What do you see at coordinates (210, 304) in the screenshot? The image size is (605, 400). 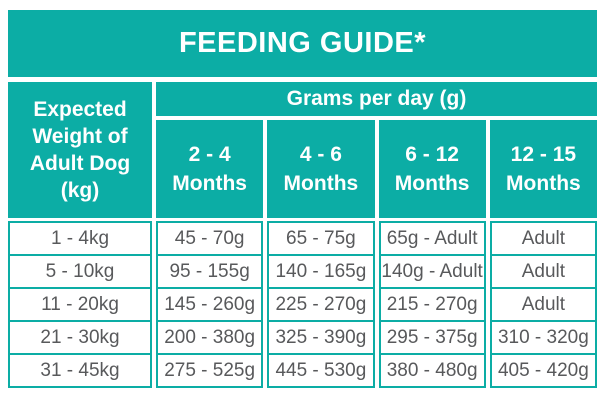 I see `value-cell: 145 - 260g` at bounding box center [210, 304].